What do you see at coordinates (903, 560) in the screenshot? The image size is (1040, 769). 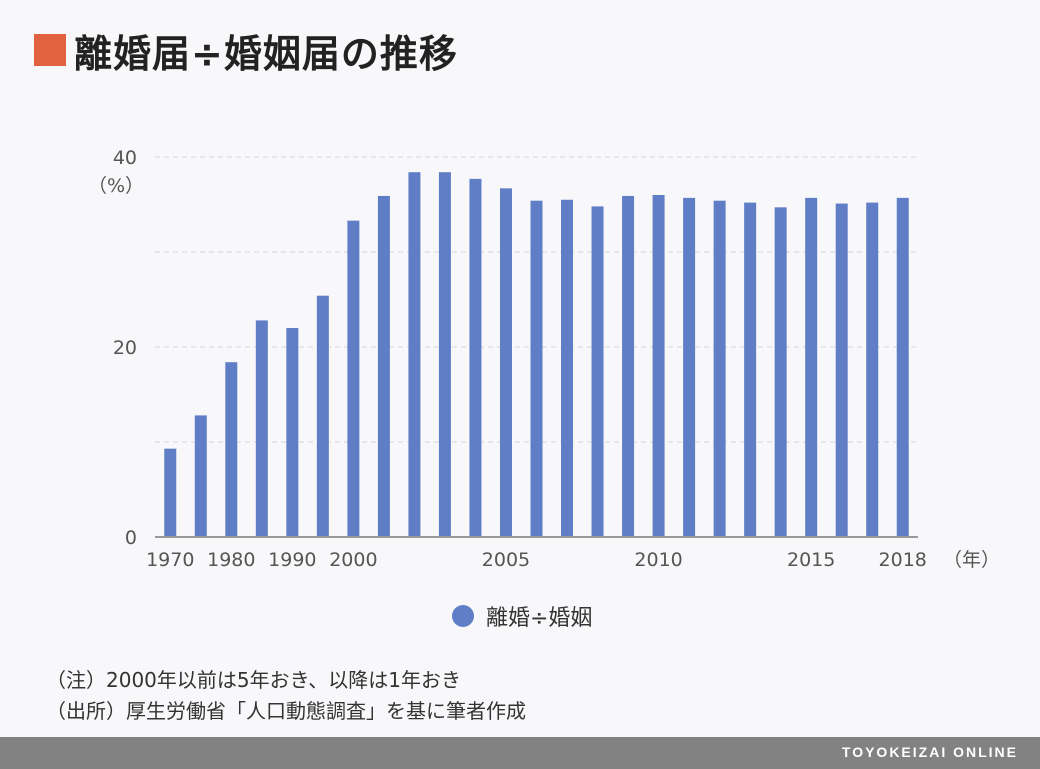 I see `x-tick-label: 2018` at bounding box center [903, 560].